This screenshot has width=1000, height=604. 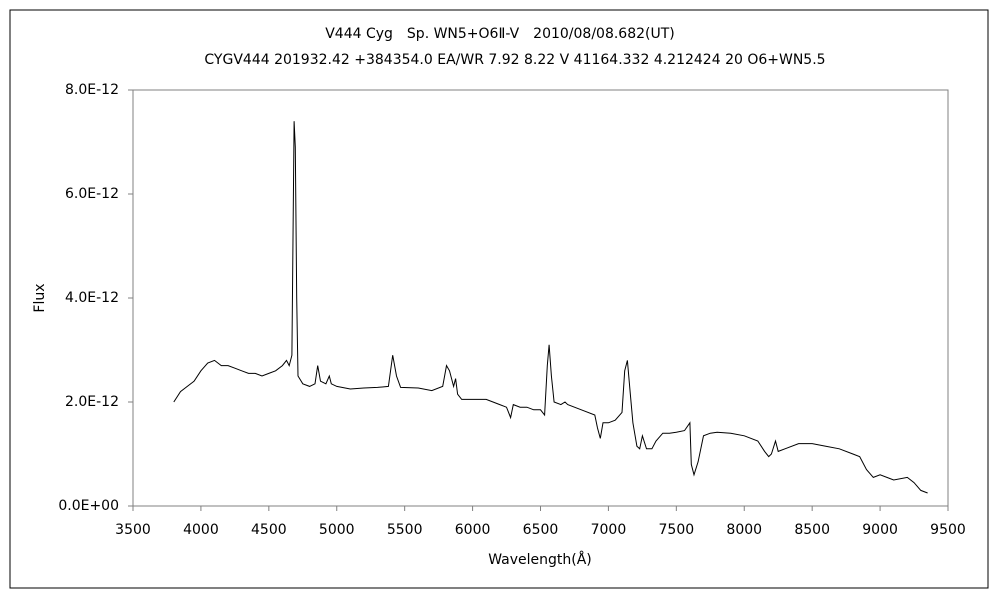 What do you see at coordinates (337, 530) in the screenshot?
I see `x-tick-label: 5000` at bounding box center [337, 530].